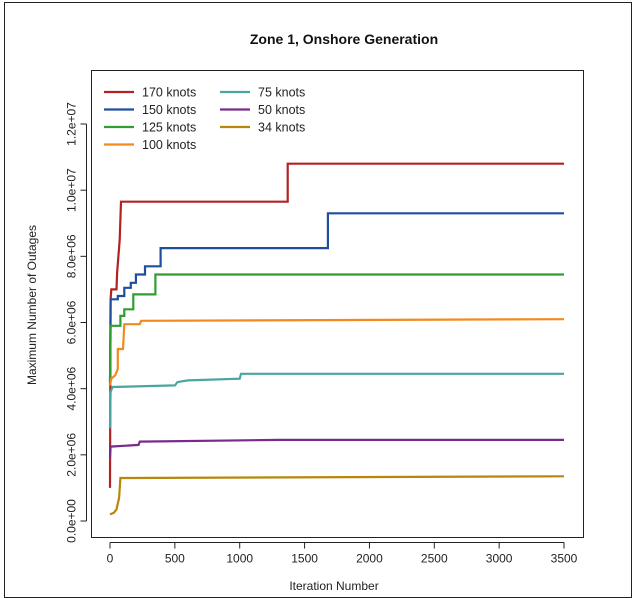  Describe the element at coordinates (336, 400) in the screenshot. I see `series-line-75-knots` at that location.